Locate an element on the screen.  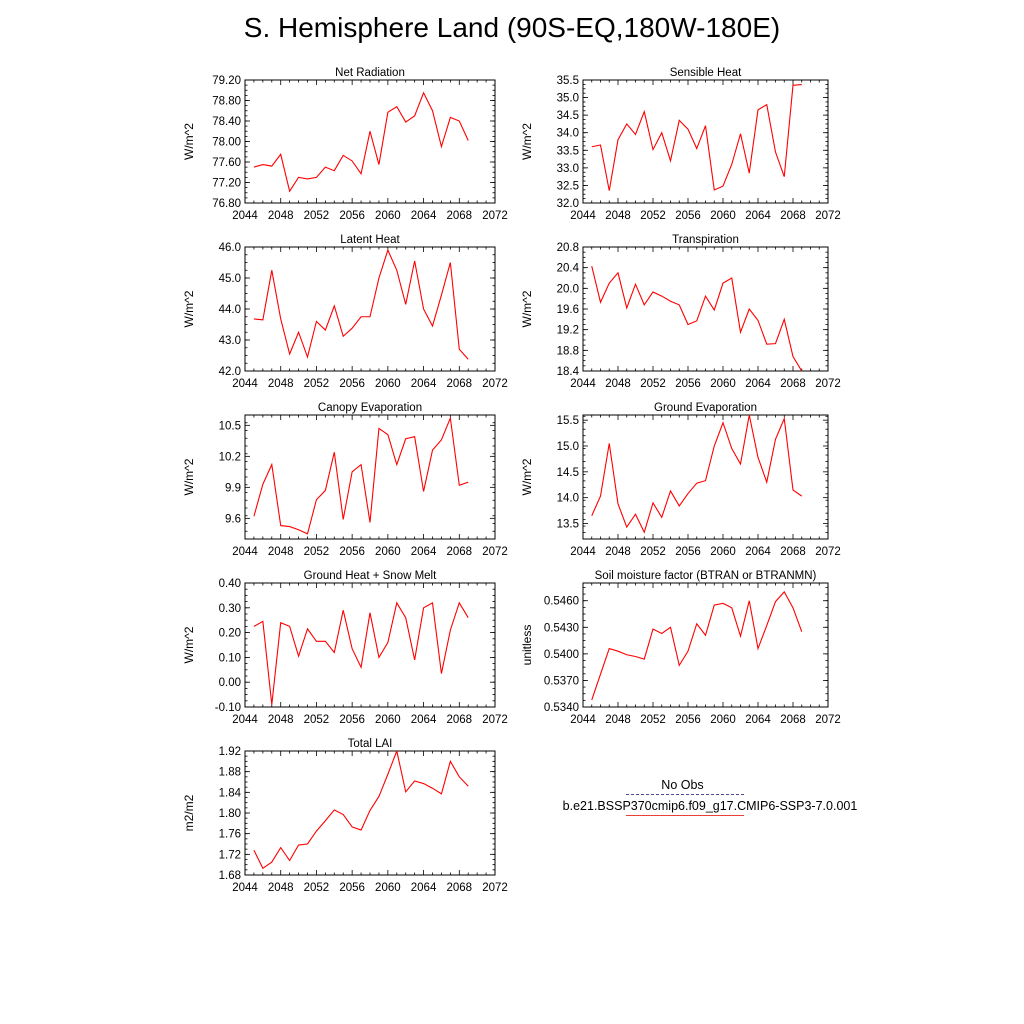
panel-title: Net Radiation is located at coordinates (370, 73).